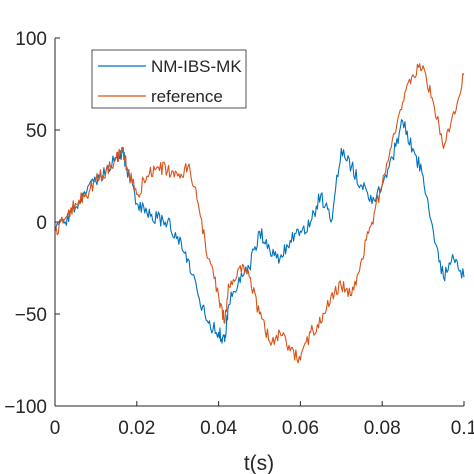 The width and height of the screenshot is (474, 474). Describe the element at coordinates (55, 428) in the screenshot. I see `x-tick-label: 0` at that location.